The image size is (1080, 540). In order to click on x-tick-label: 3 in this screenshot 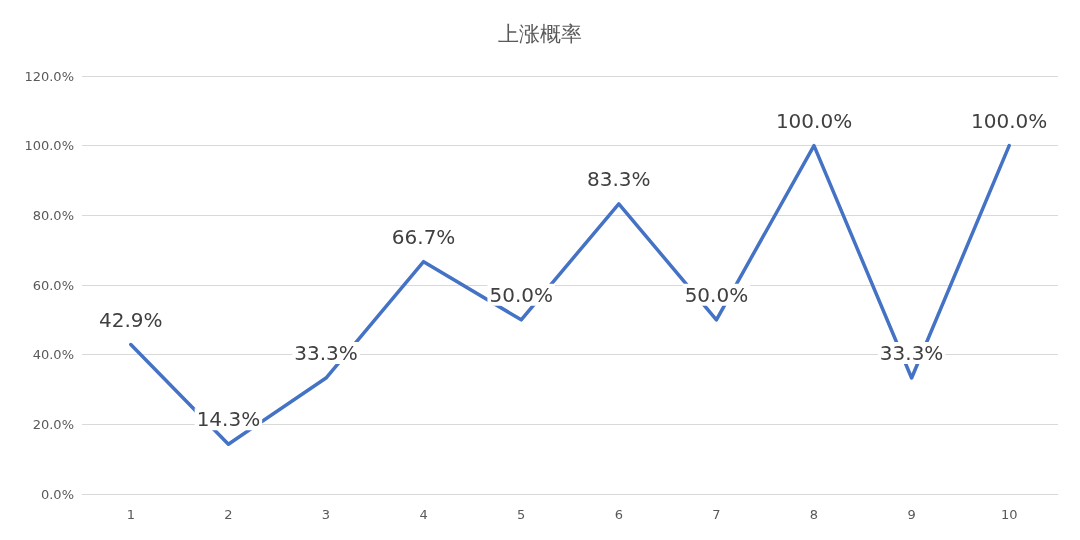, I will do `click(326, 514)`.